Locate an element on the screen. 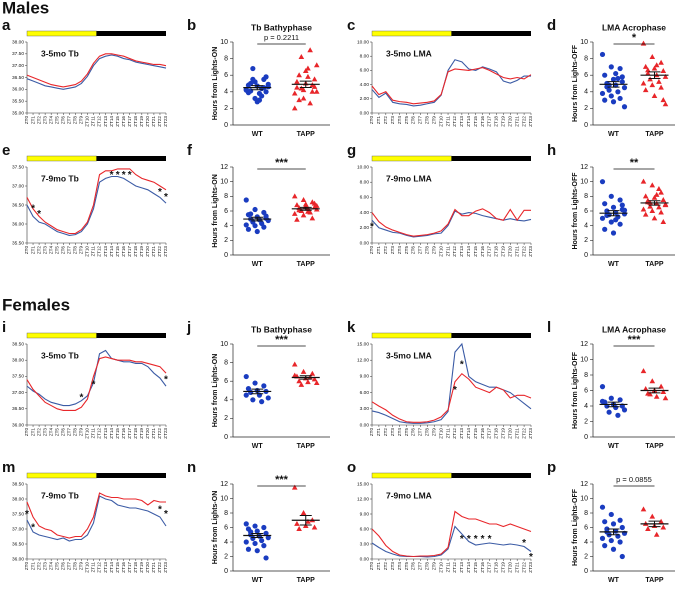 The image size is (685, 591). x-tick-label: ZT4 is located at coordinates (50, 432).